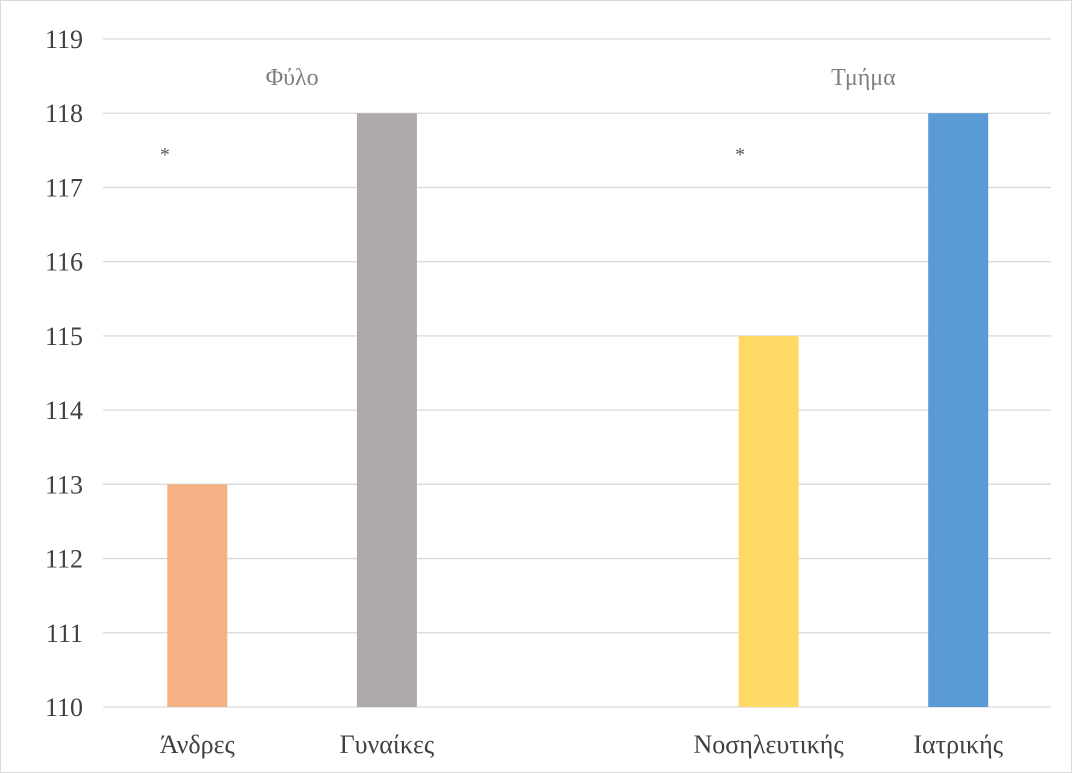  Describe the element at coordinates (64, 410) in the screenshot. I see `y-tick-label: 114` at that location.